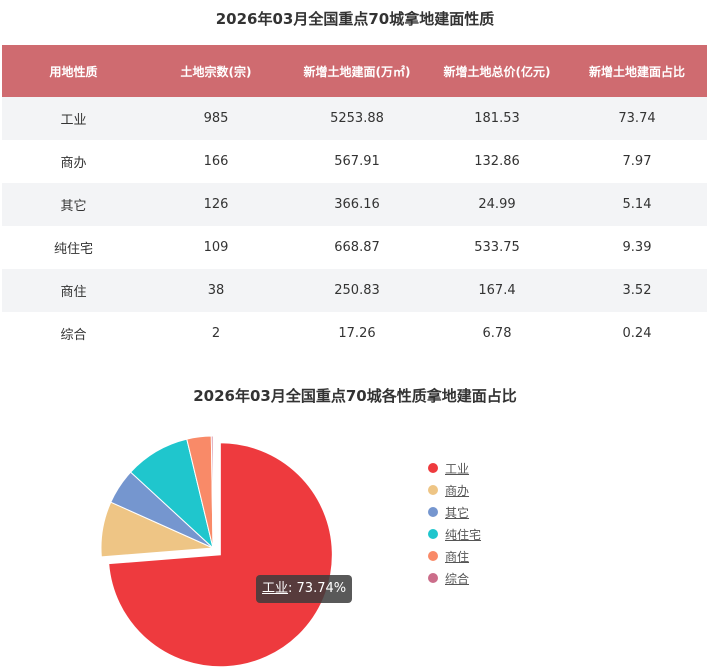 The width and height of the screenshot is (710, 672). What do you see at coordinates (497, 204) in the screenshot?
I see `cell-total-price: 24.99` at bounding box center [497, 204].